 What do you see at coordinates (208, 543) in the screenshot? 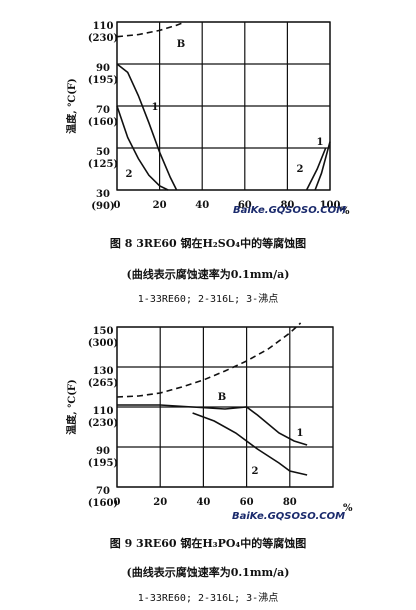
I see `caption-title: 图 9 3RE60 钢在H₃PO₄中的等腐蚀图` at bounding box center [208, 543].